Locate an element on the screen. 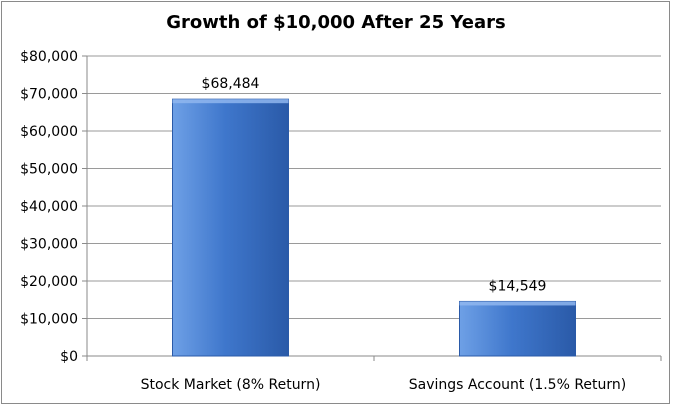  y-tick-label: $60,000 is located at coordinates (49, 132).